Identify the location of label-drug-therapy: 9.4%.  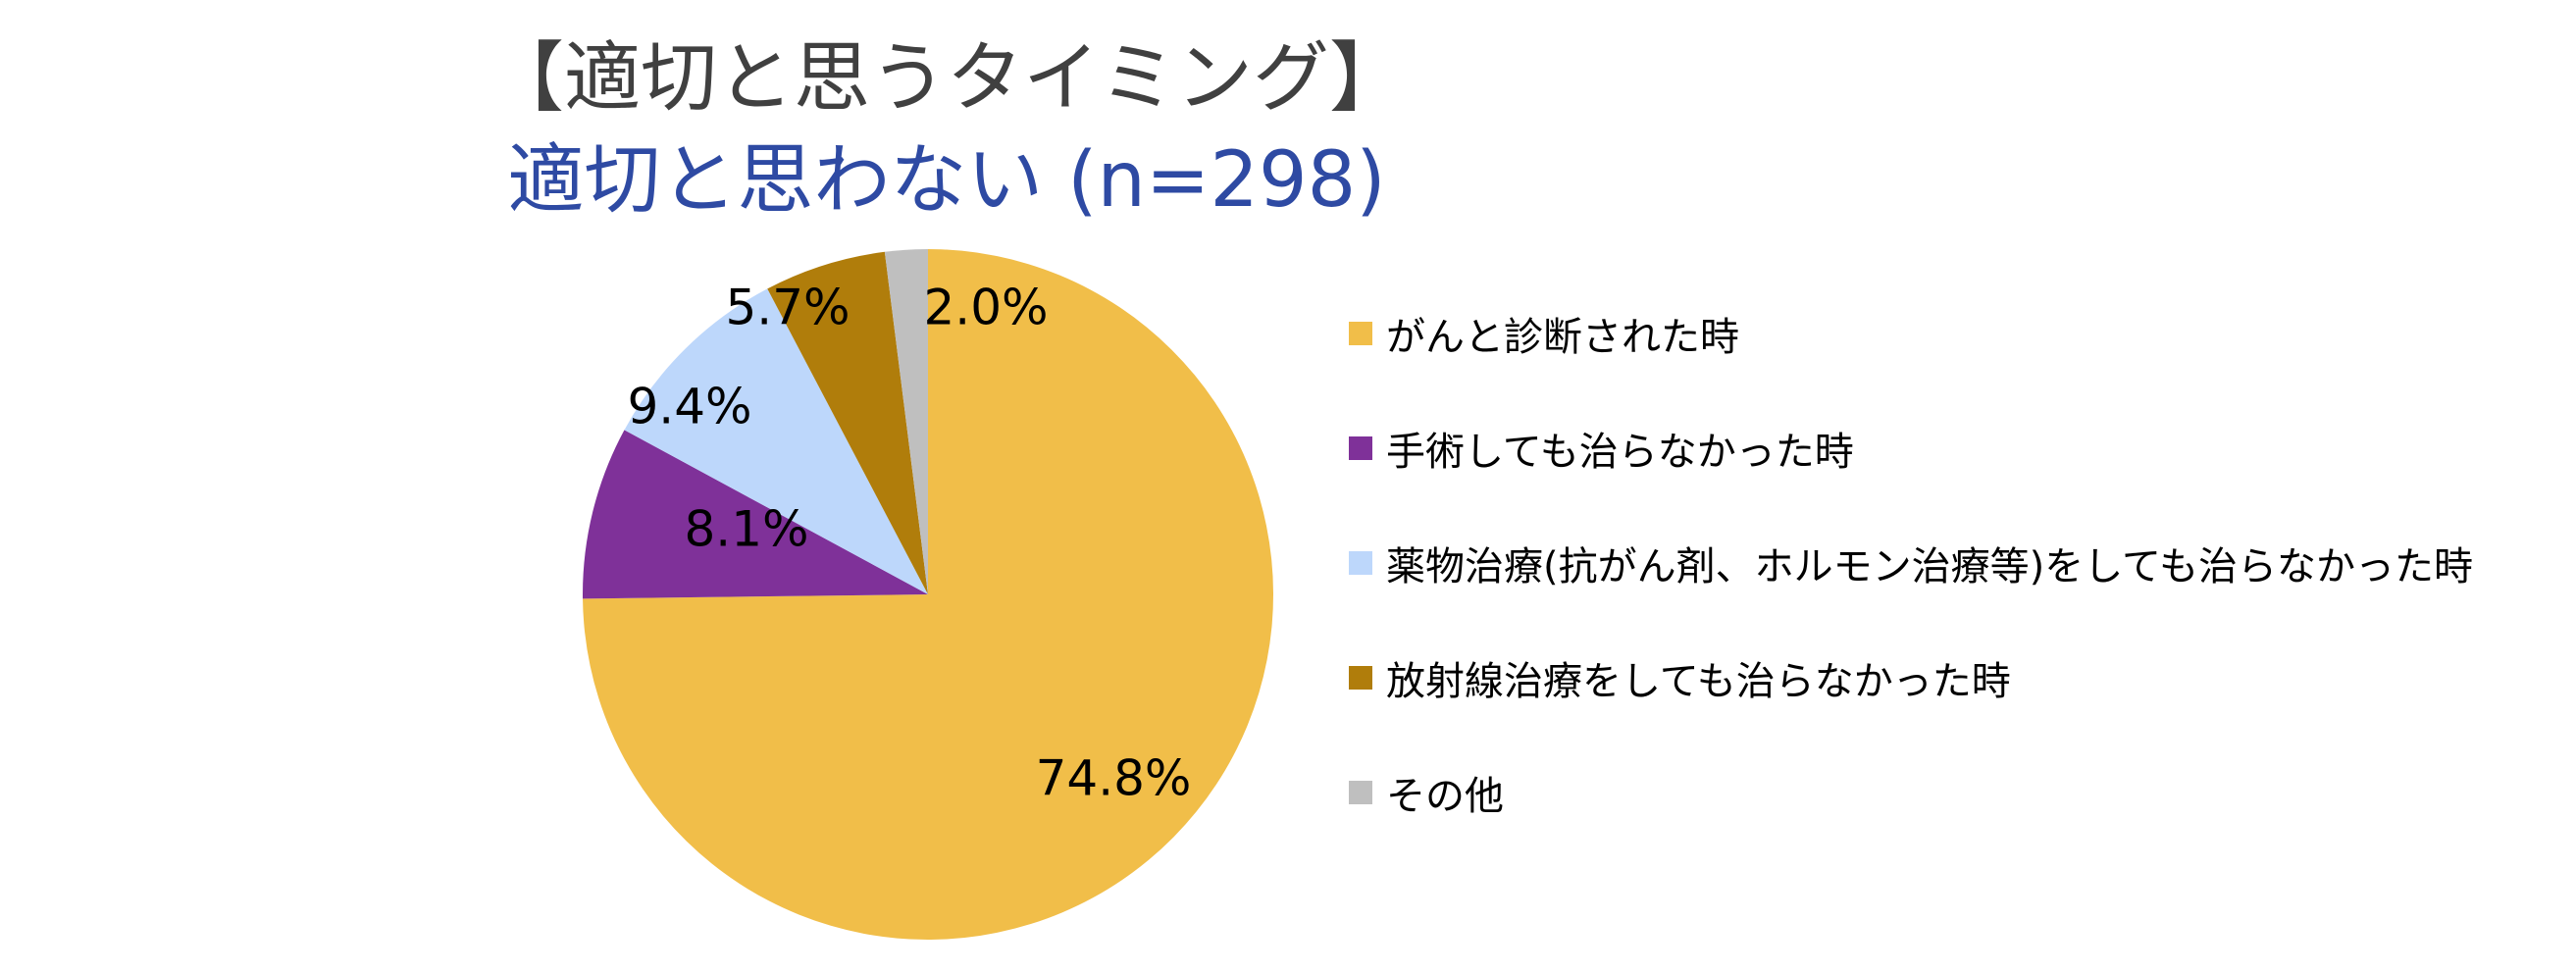
(689, 407).